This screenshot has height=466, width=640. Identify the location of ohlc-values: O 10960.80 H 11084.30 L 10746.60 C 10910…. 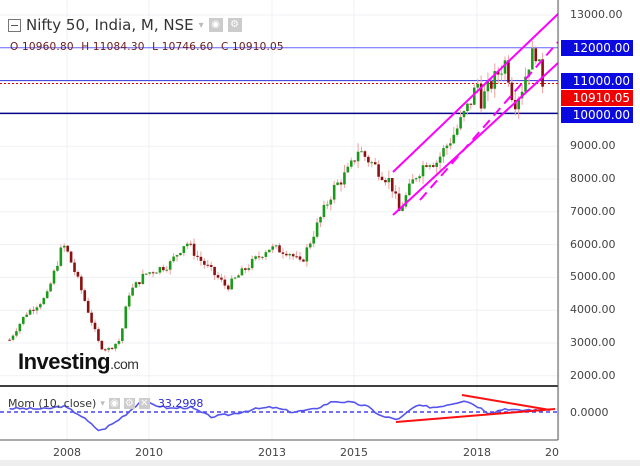
(149, 47).